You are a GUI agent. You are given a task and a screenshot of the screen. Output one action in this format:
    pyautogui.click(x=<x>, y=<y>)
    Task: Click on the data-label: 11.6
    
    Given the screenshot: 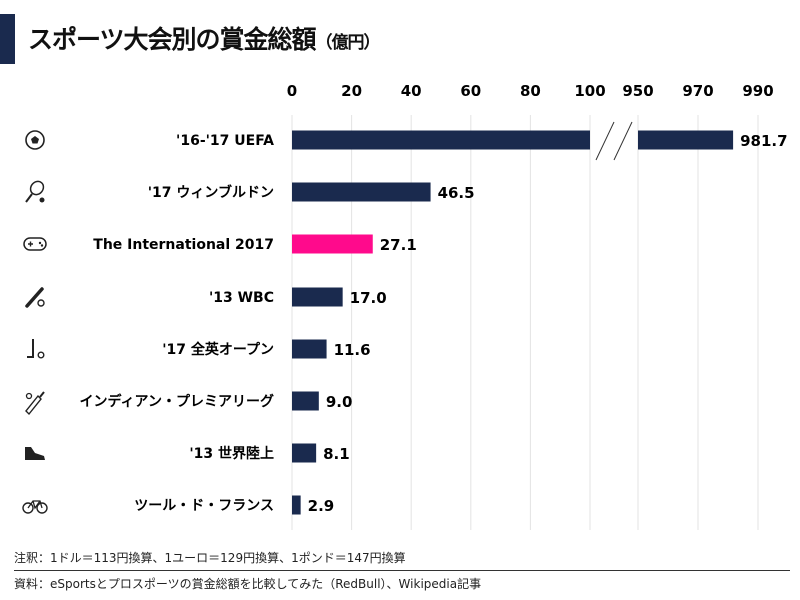 What is the action you would take?
    pyautogui.click(x=352, y=350)
    